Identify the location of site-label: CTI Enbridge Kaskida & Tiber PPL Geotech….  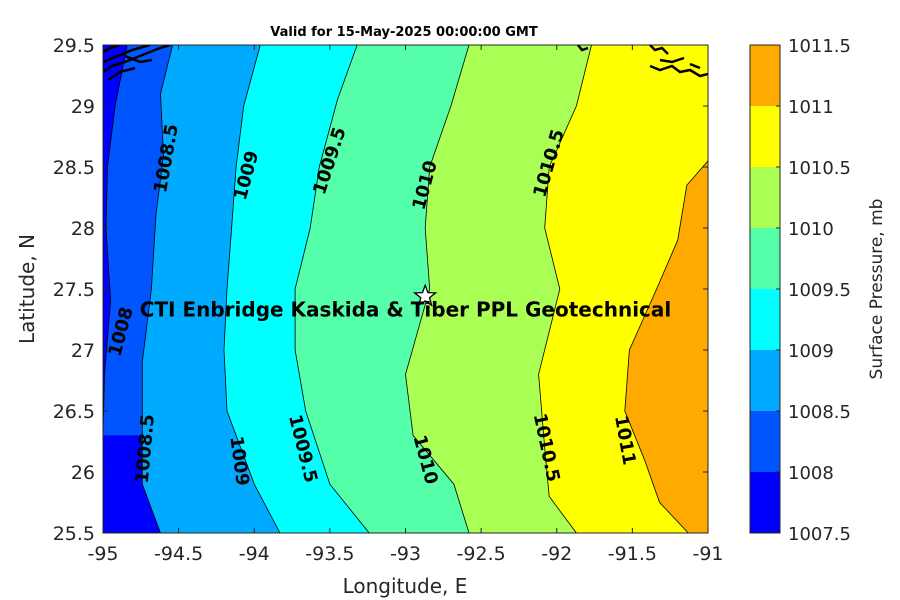
(406, 310).